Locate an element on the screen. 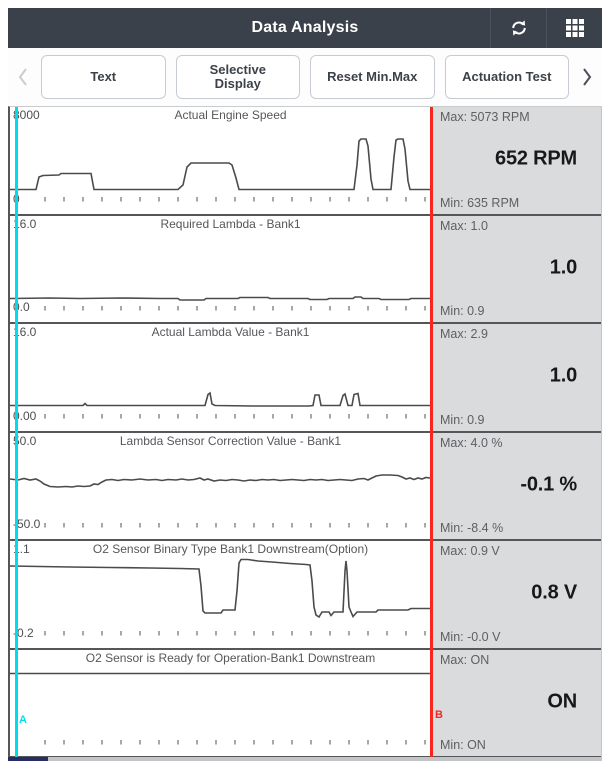 The image size is (610, 765). selective-display-button: Selective Display is located at coordinates (237, 77).